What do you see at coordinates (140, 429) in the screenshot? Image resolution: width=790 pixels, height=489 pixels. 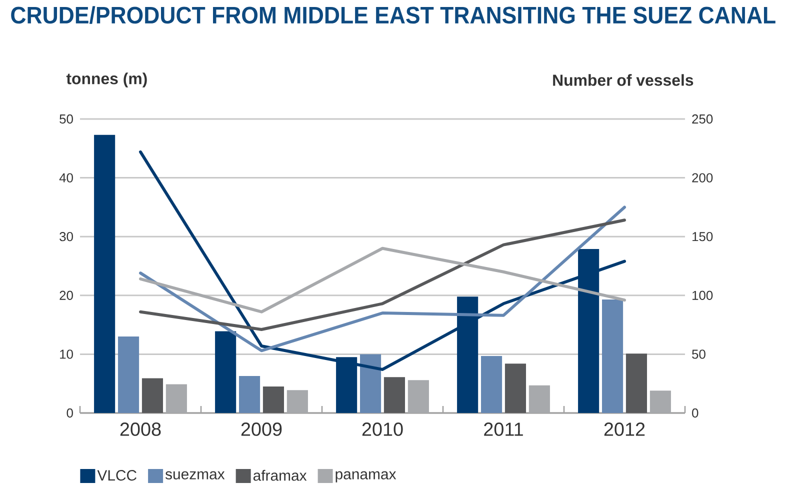 I see `x-tick-label: 2008` at bounding box center [140, 429].